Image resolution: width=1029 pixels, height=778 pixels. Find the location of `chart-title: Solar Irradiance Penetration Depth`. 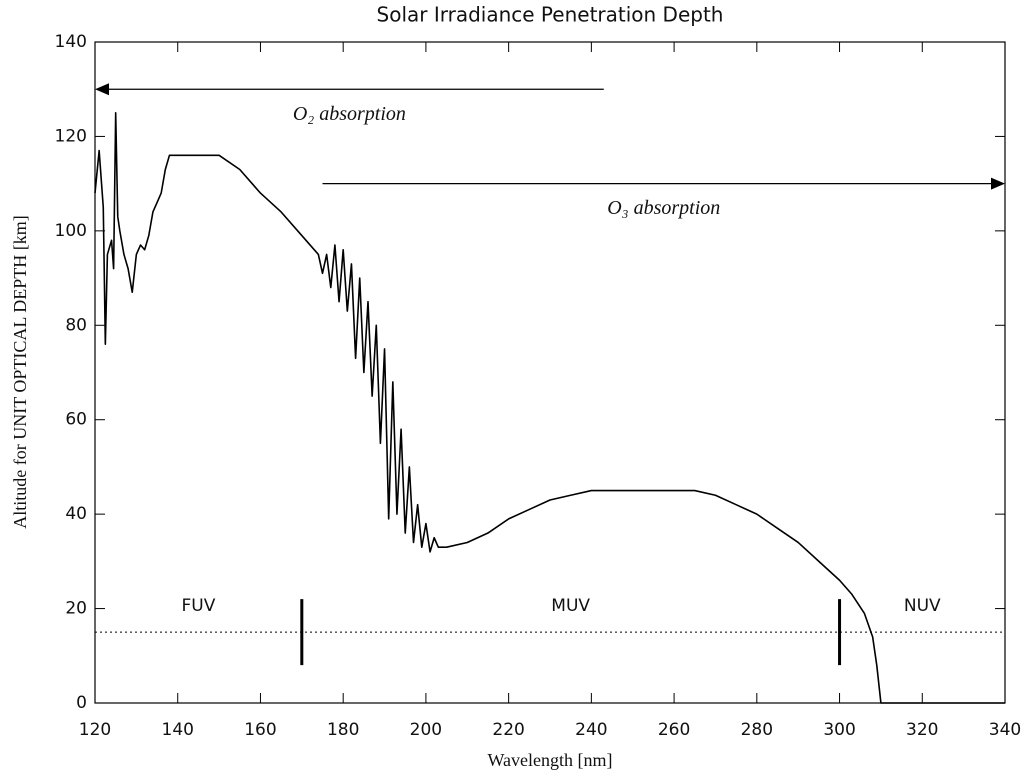

chart-title: Solar Irradiance Penetration Depth is located at coordinates (550, 15).